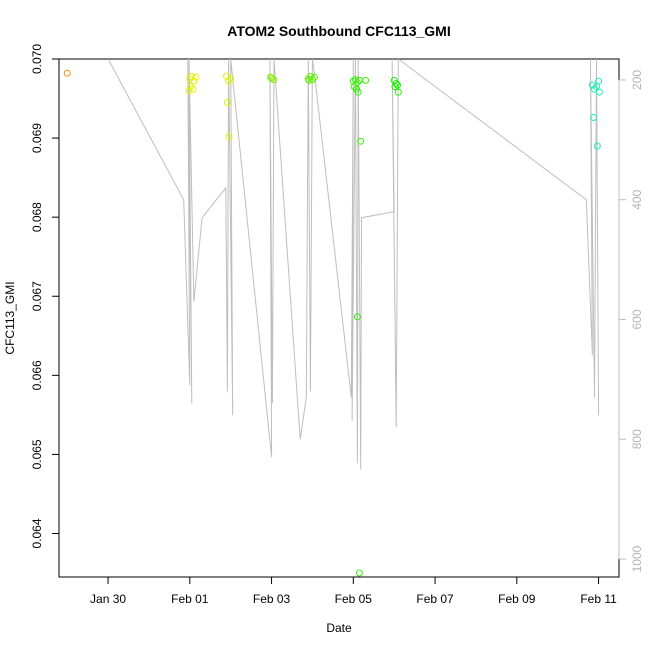 The width and height of the screenshot is (650, 650). I want to click on right-tick-label: 200, so click(637, 80).